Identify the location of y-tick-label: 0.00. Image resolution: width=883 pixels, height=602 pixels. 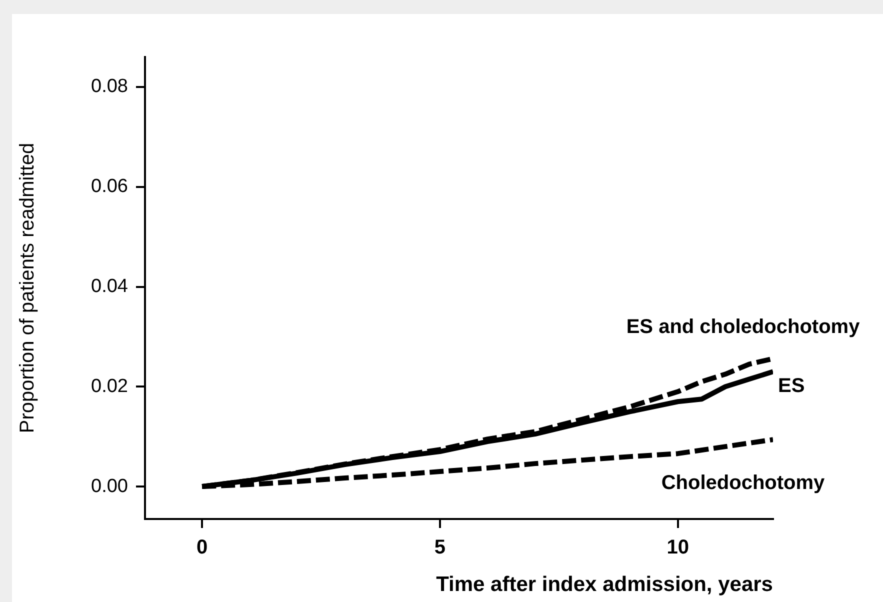
(109, 486).